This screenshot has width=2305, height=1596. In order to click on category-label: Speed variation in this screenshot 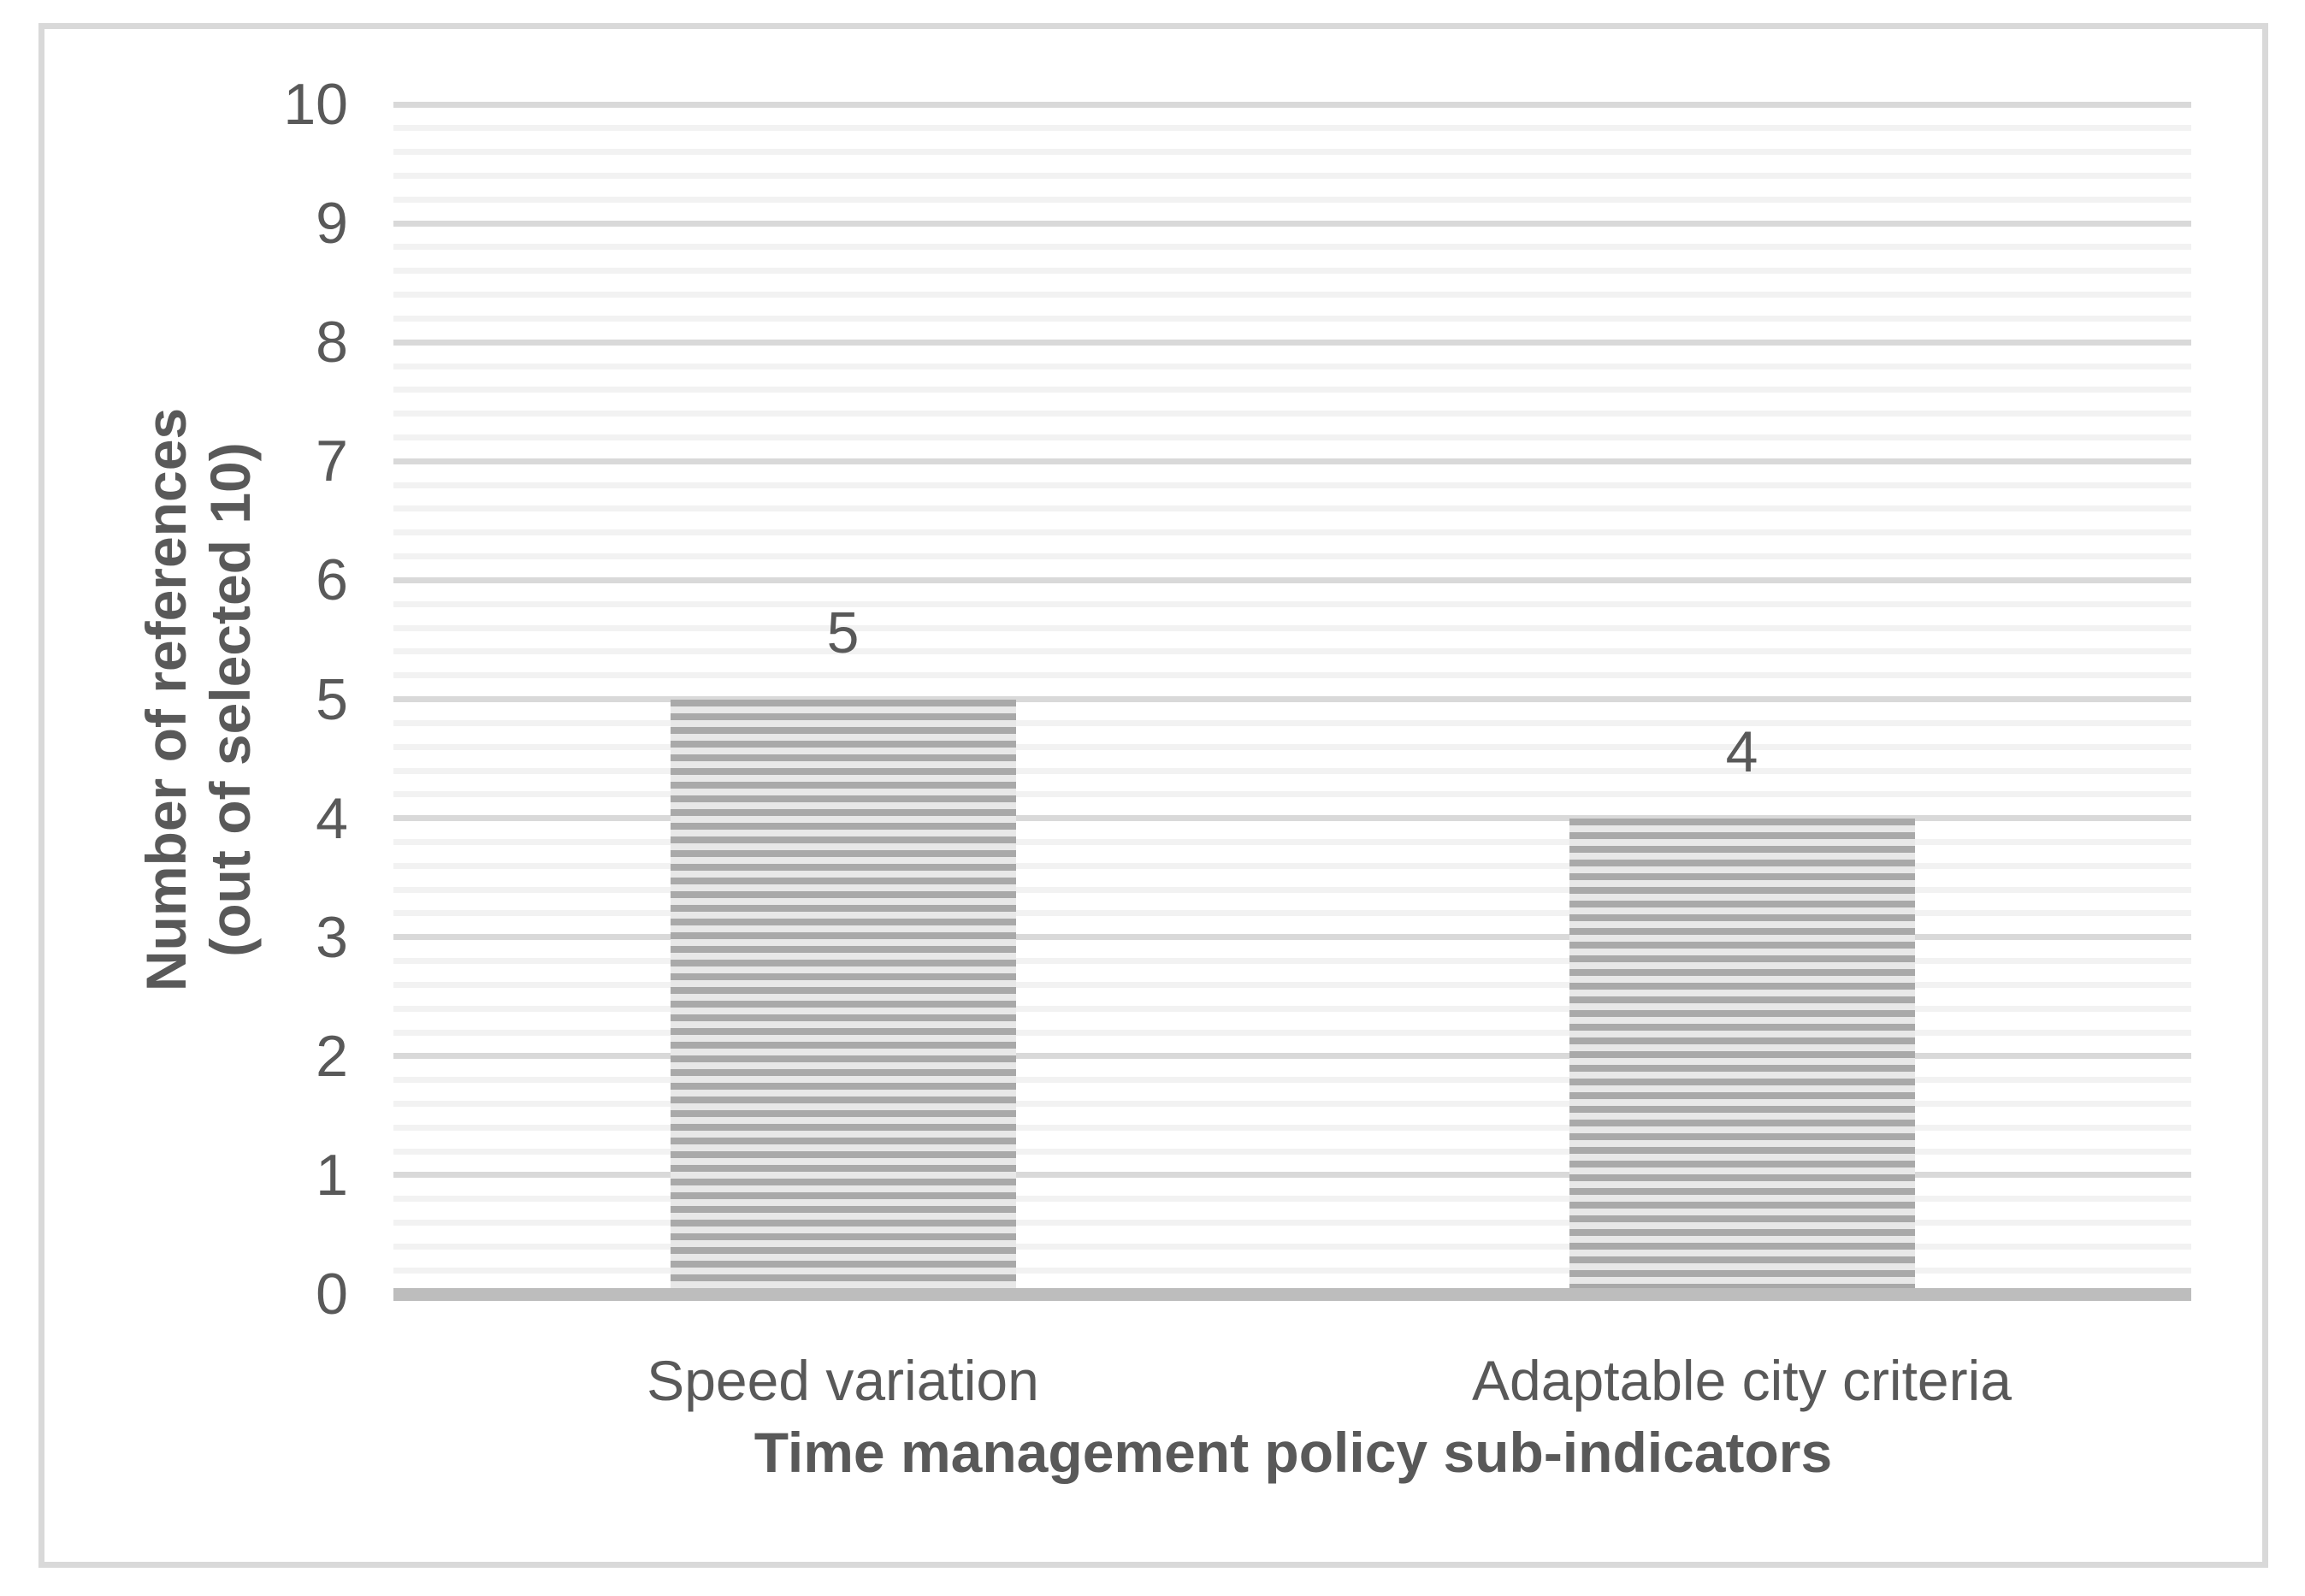, I will do `click(843, 1380)`.